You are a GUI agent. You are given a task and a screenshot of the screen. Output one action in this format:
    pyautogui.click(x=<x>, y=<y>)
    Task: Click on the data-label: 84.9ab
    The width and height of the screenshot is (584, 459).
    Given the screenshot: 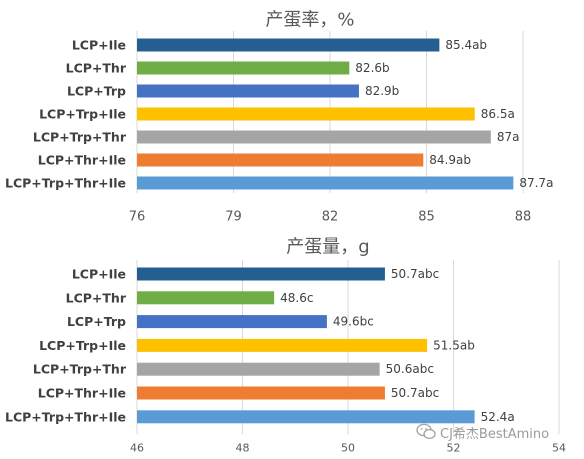 What is the action you would take?
    pyautogui.click(x=450, y=160)
    